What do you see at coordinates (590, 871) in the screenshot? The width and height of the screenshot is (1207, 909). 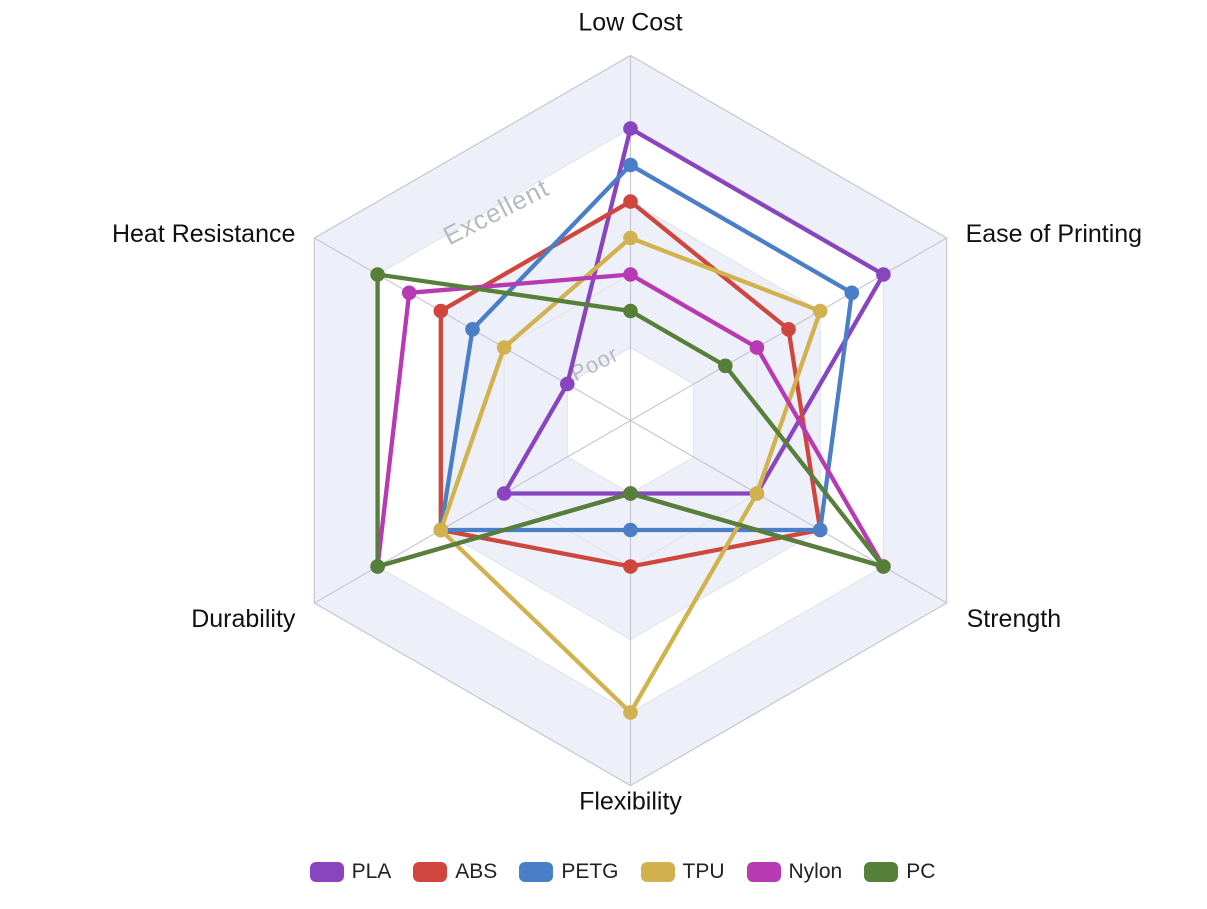 I see `legend-label: PETG` at bounding box center [590, 871].